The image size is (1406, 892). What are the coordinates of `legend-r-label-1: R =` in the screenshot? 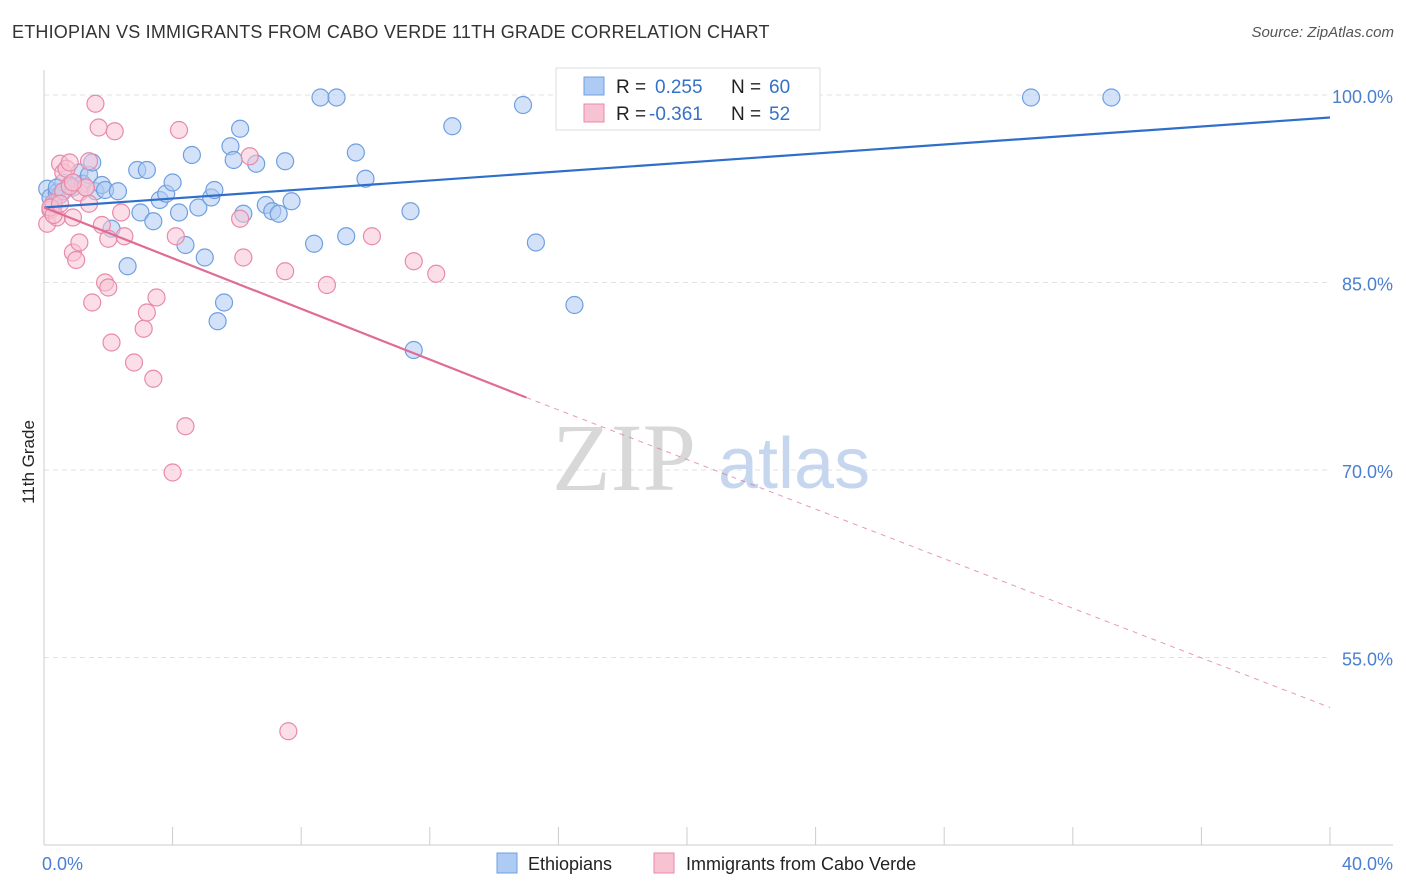 It's located at (631, 87).